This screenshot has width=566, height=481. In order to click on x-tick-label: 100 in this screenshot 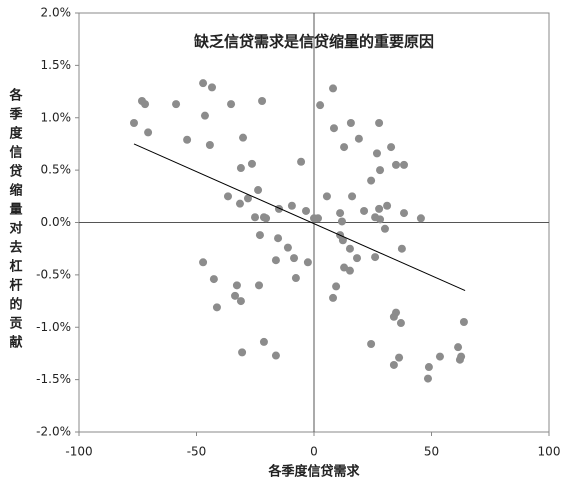, I will do `click(549, 452)`.